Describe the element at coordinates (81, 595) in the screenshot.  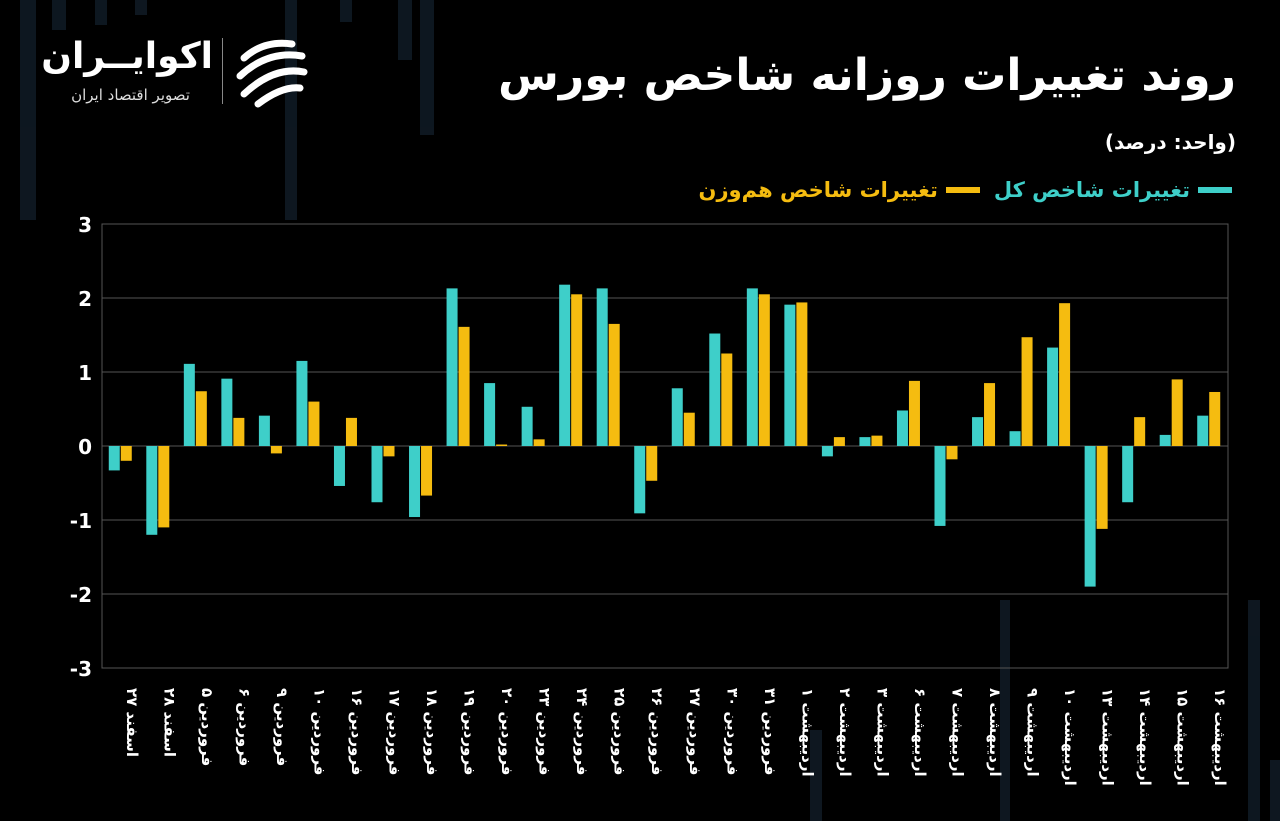
I see `y-tick-label: -2` at that location.